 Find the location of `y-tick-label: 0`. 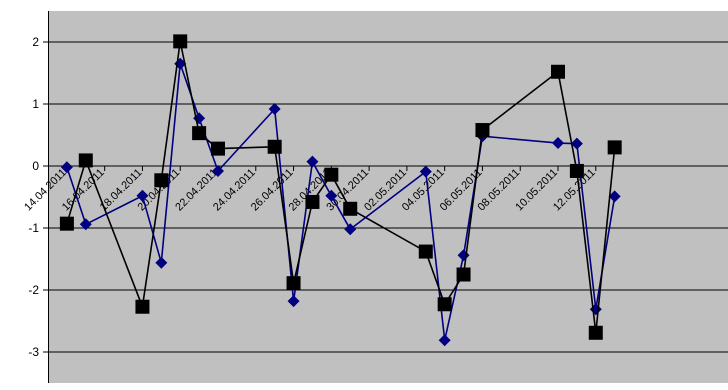

y-tick-label: 0 is located at coordinates (35, 166).